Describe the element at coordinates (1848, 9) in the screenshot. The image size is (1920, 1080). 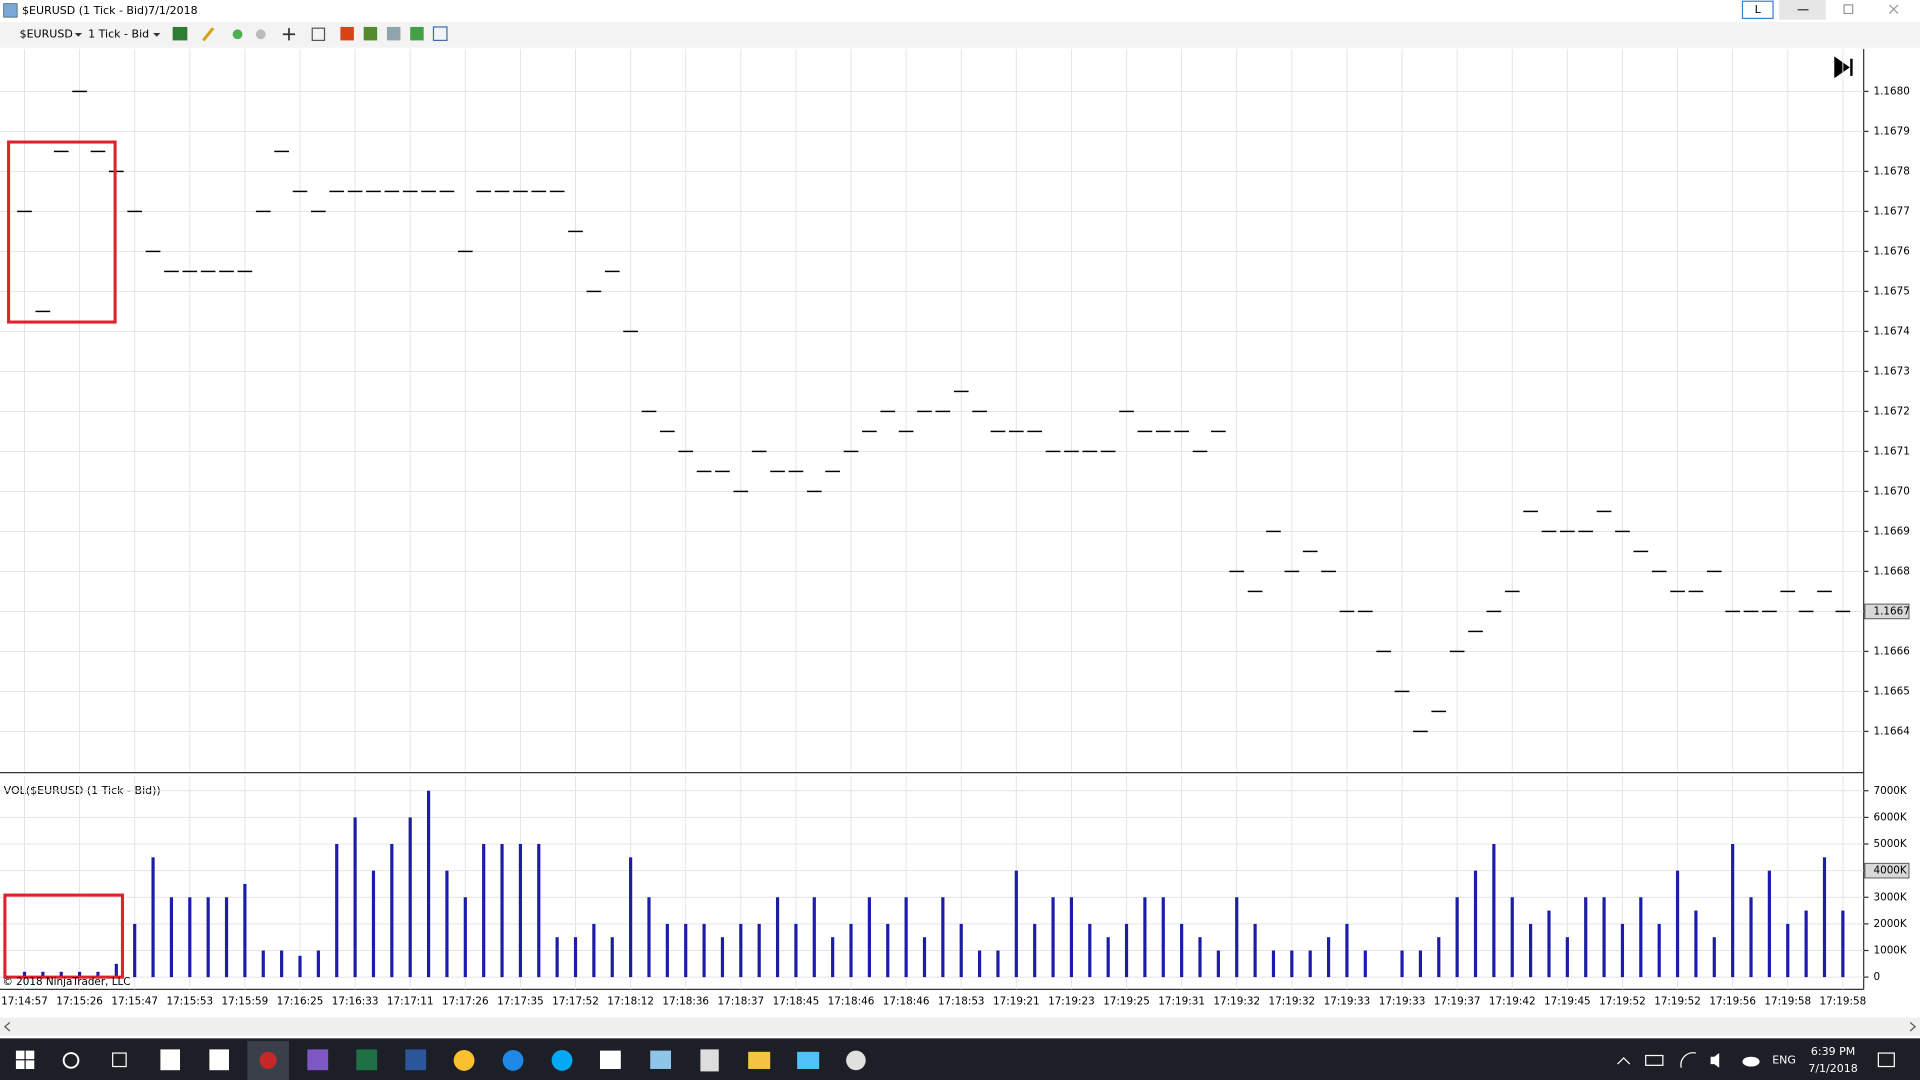
I see `restore-button` at that location.